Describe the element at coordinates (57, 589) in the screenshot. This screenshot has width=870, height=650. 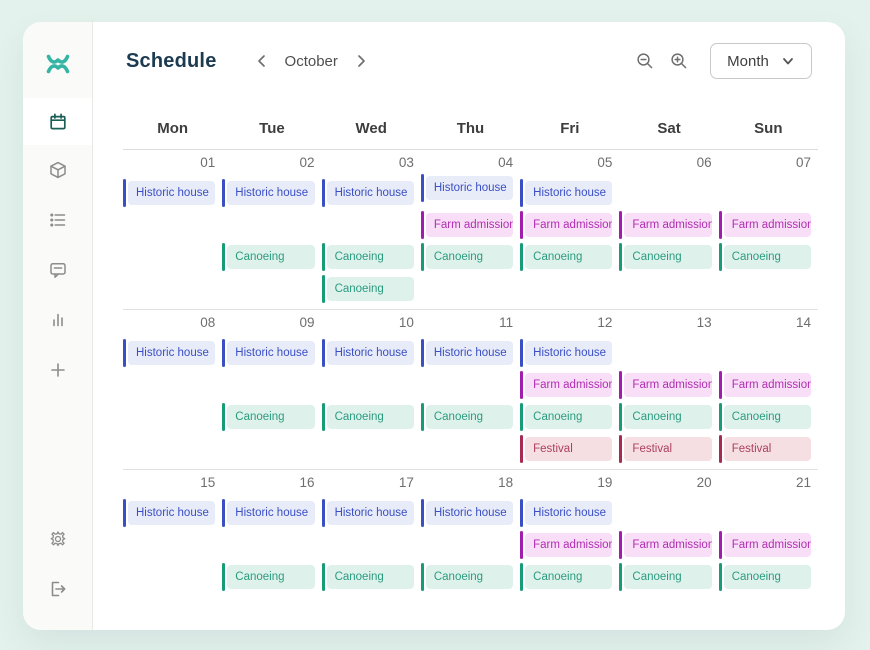
I see `sidebar-item-logout` at that location.